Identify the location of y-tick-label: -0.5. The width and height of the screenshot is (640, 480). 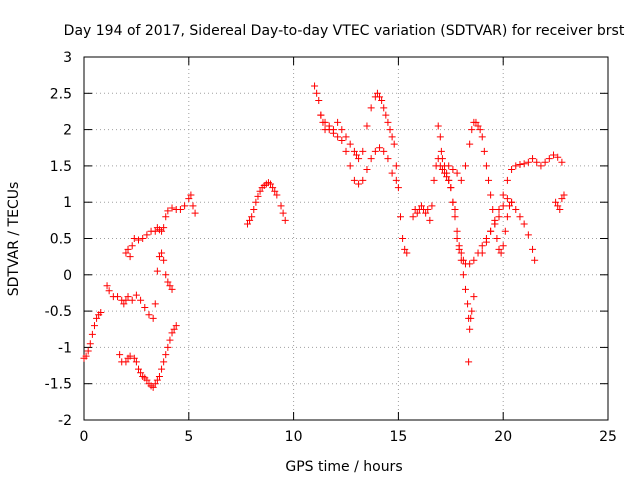
(58, 312).